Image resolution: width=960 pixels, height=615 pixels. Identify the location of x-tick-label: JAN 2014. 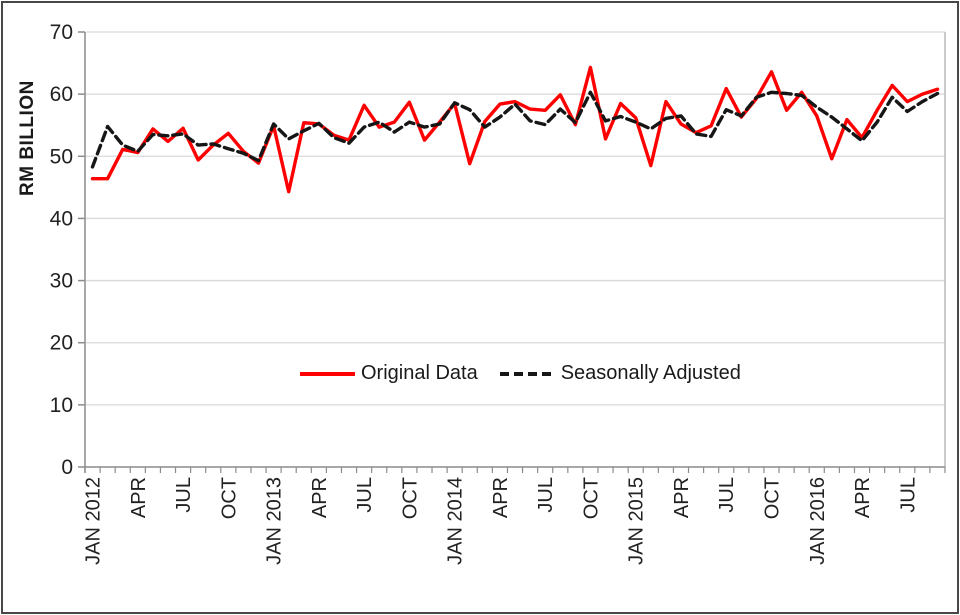
(456, 521).